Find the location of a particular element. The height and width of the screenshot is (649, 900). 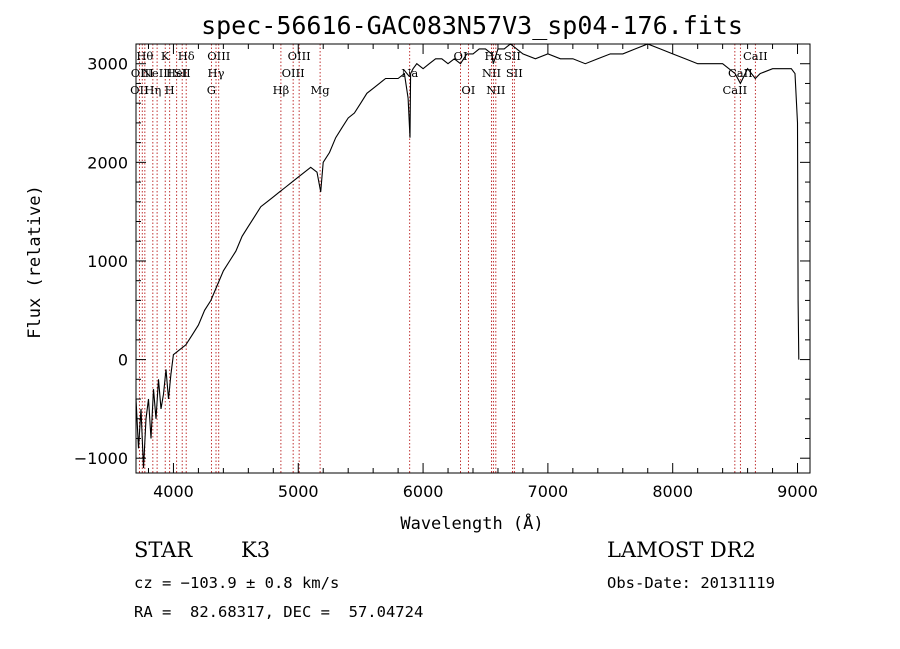

y-tick-label: 1000 is located at coordinates (107, 261).